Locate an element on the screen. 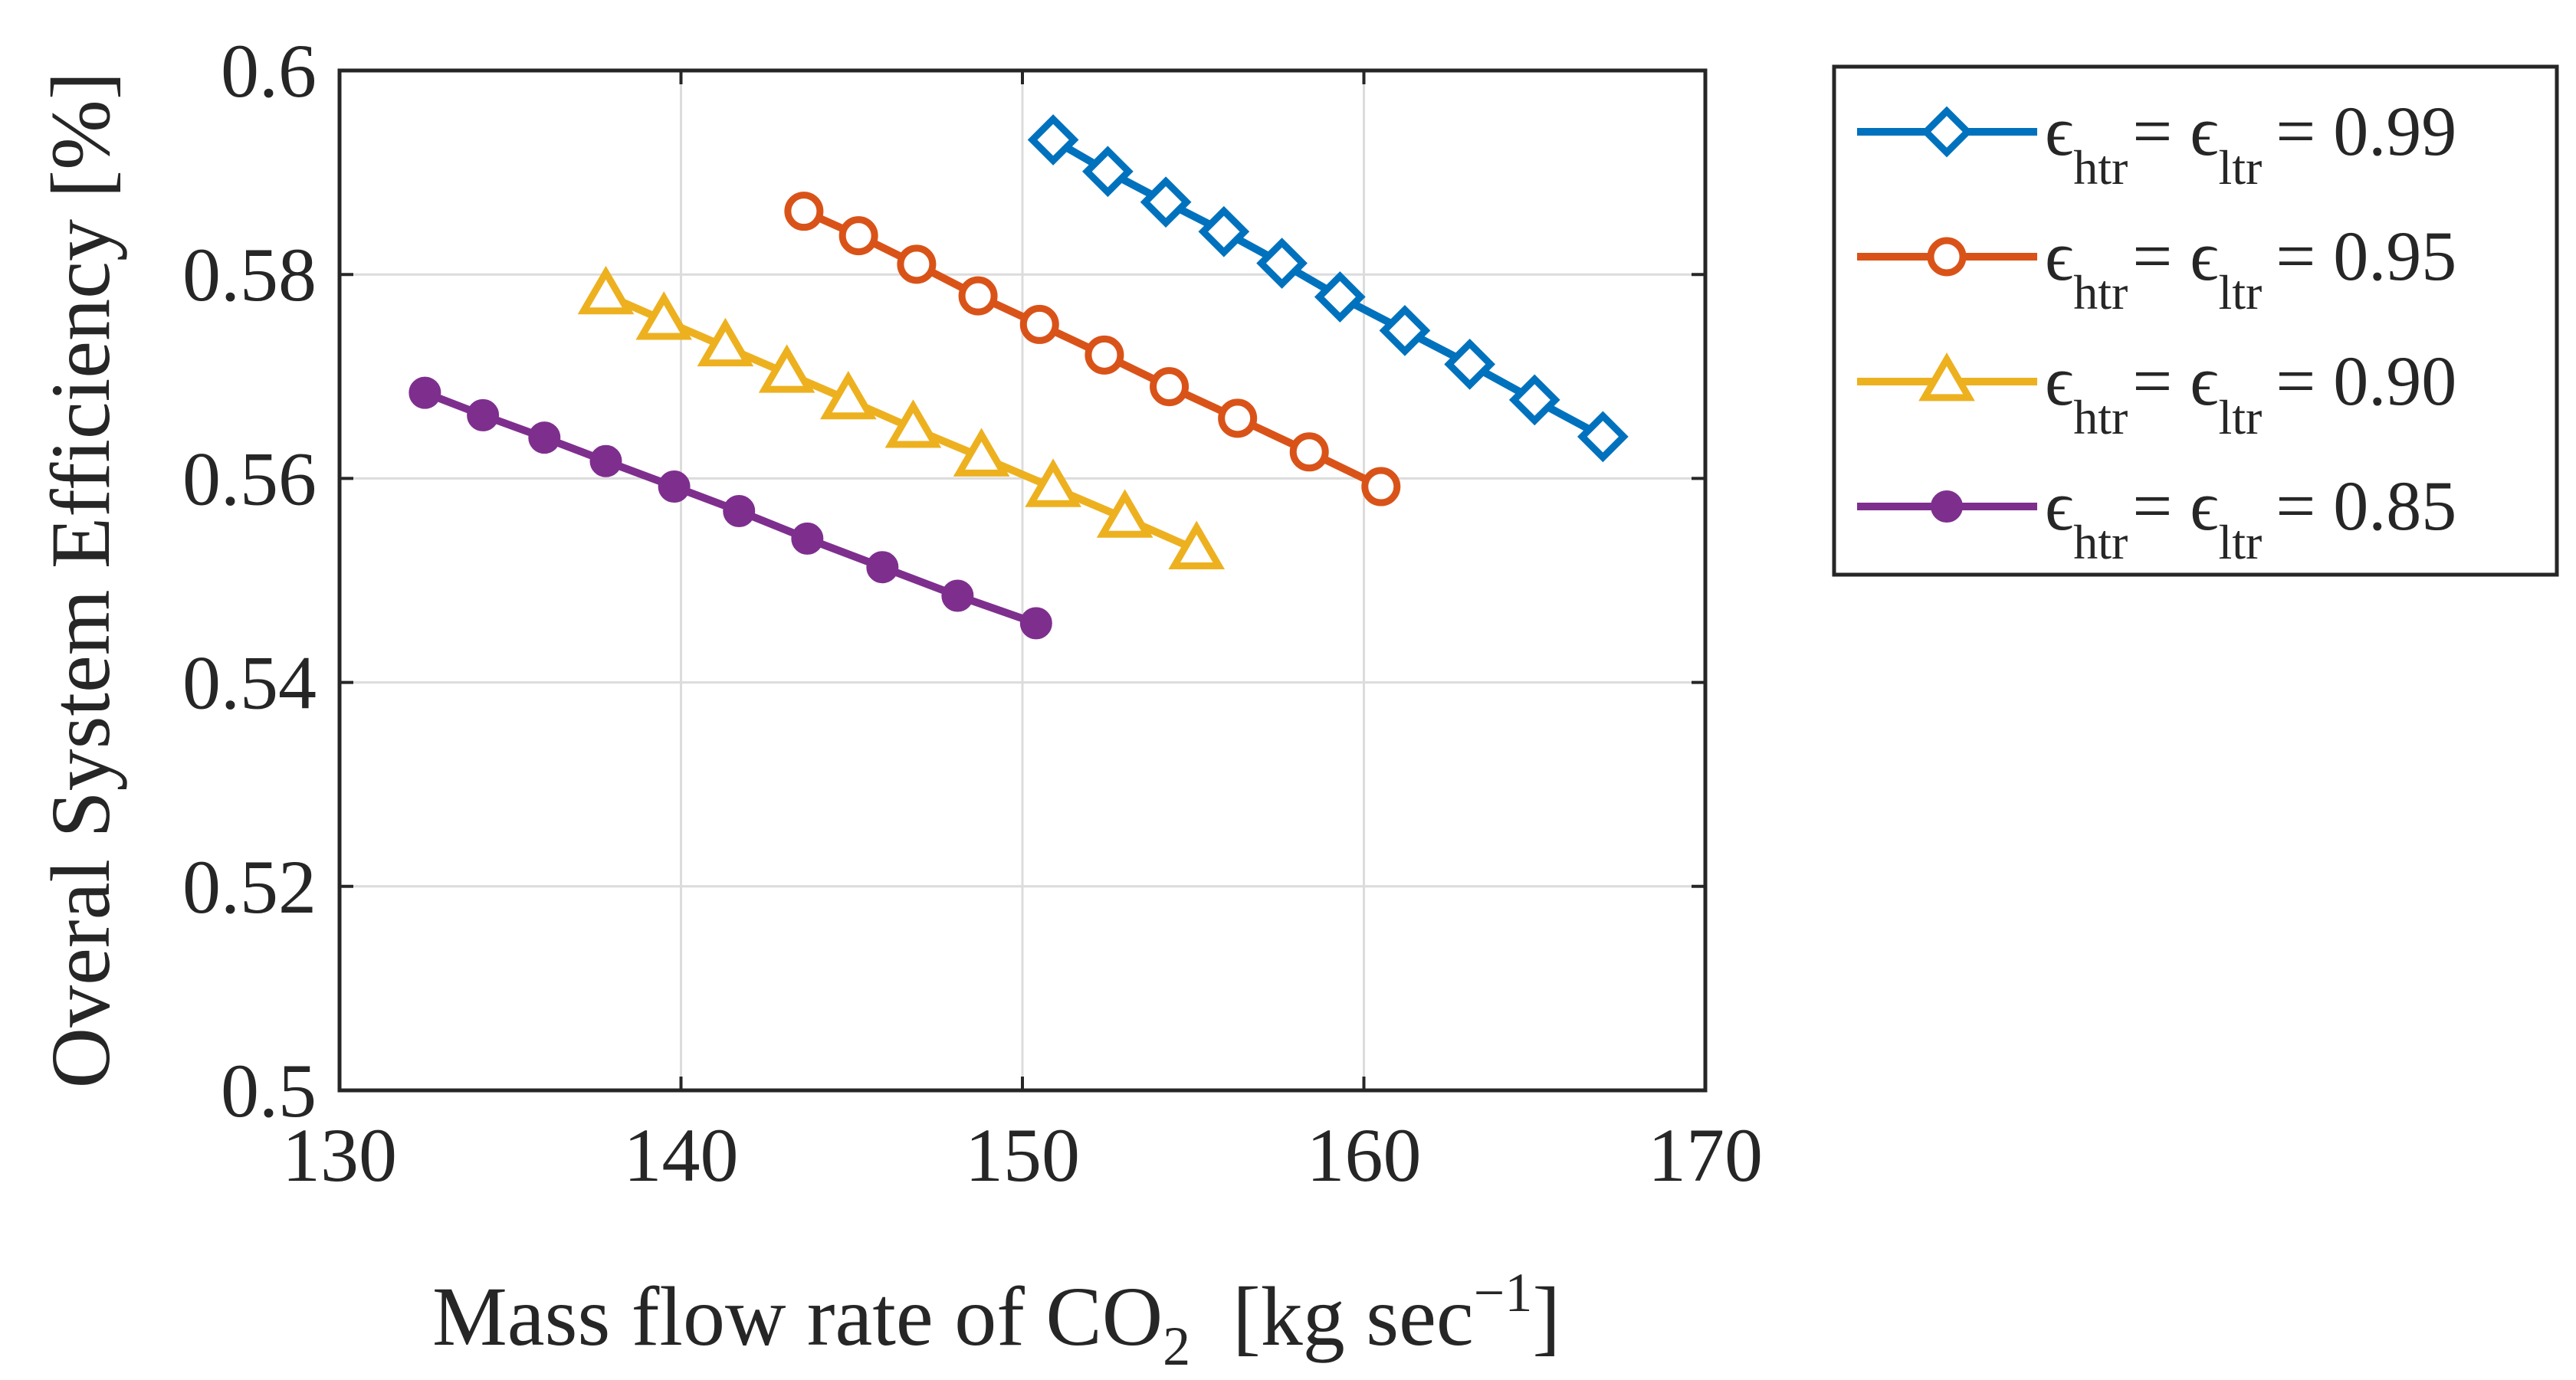 The width and height of the screenshot is (2576, 1380). legend-entry-1: ϵhtr= ϵltr = 0.95 is located at coordinates (2156, 268).